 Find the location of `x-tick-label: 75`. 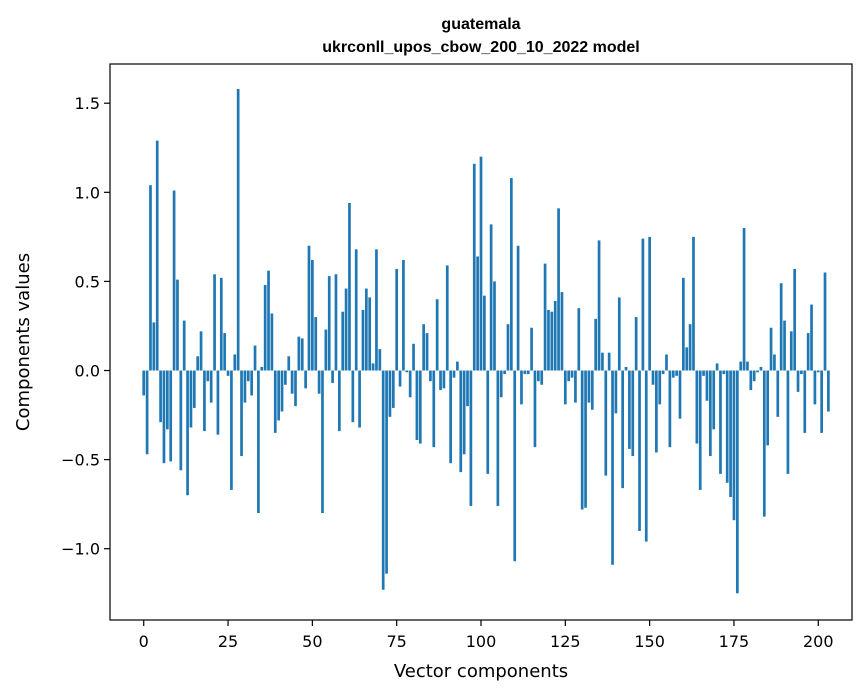

x-tick-label: 75 is located at coordinates (397, 641).